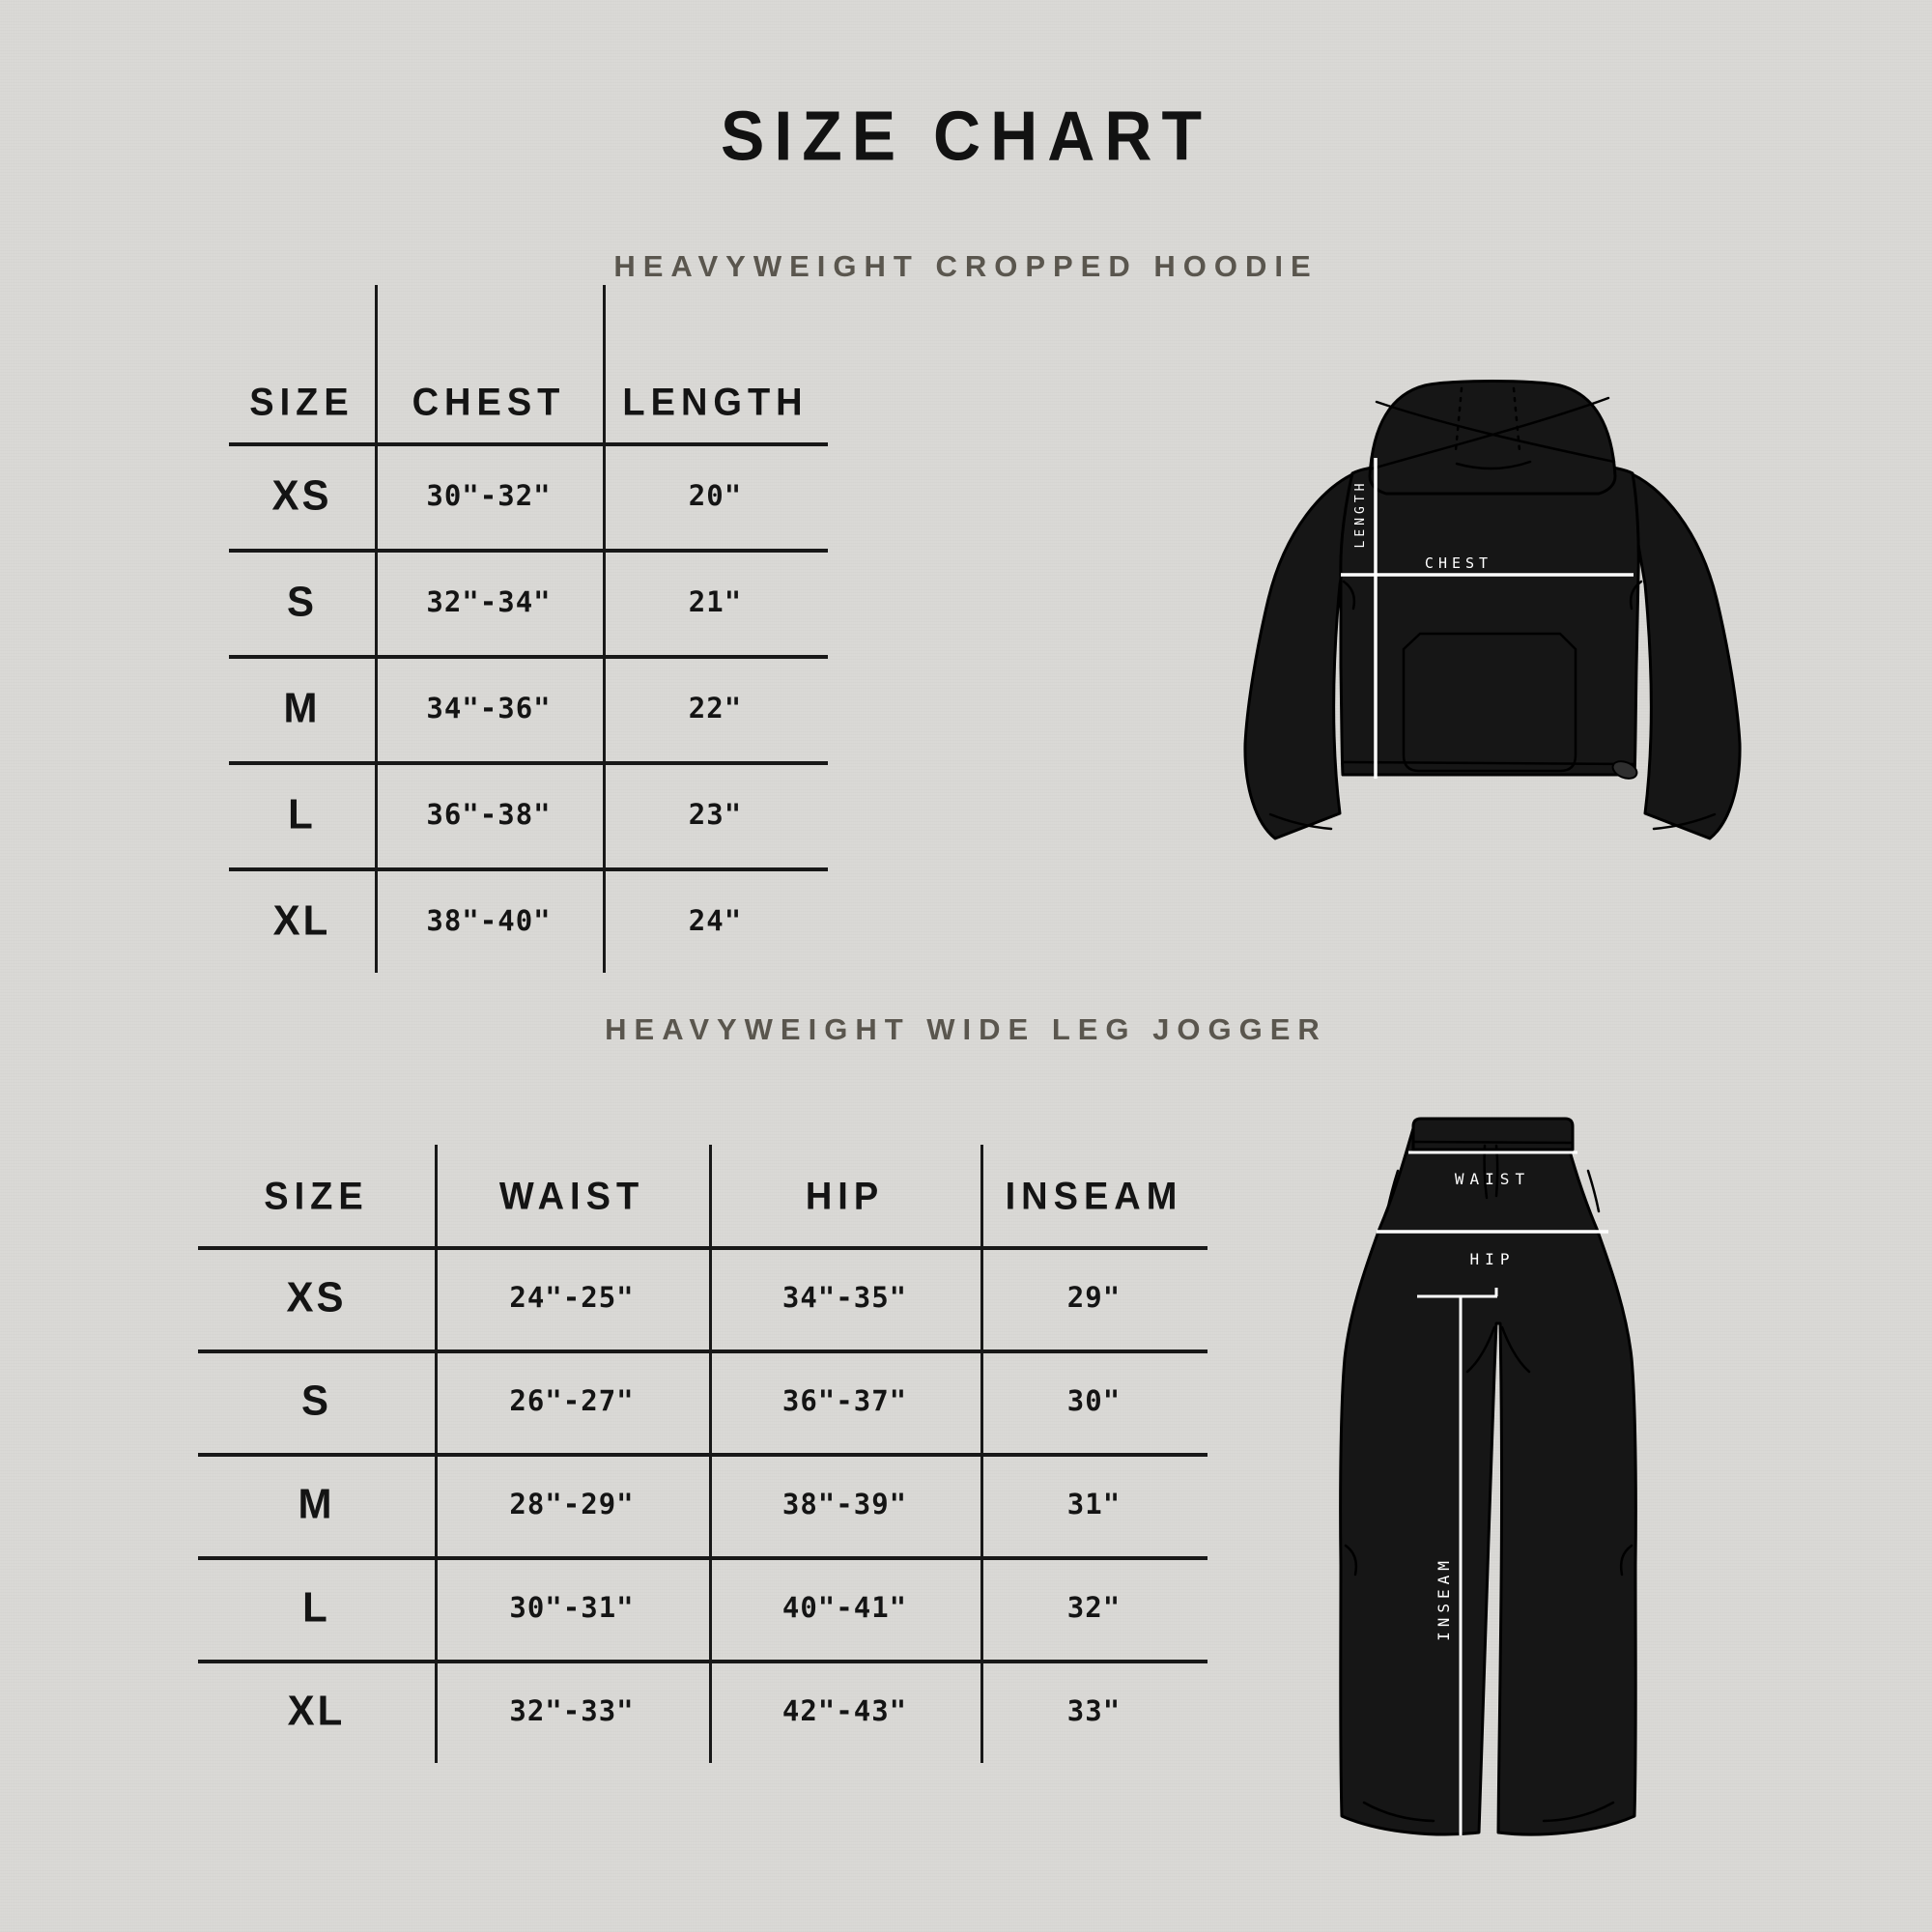  What do you see at coordinates (1493, 465) in the screenshot?
I see `hood-collar-seam` at bounding box center [1493, 465].